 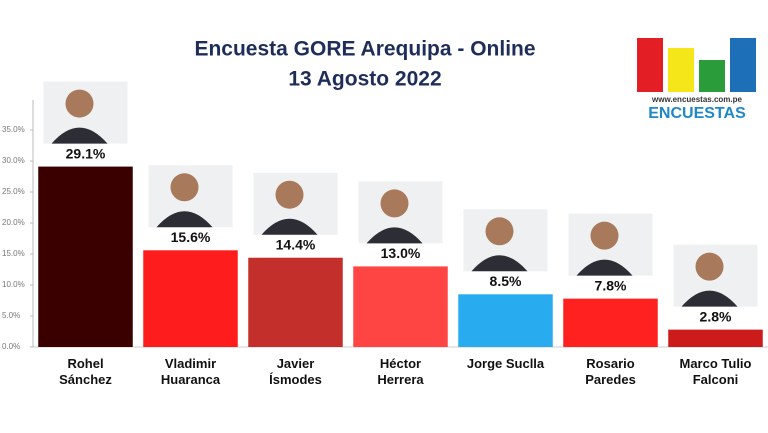 What do you see at coordinates (13, 129) in the screenshot?
I see `y-tick-label: 35.0%` at bounding box center [13, 129].